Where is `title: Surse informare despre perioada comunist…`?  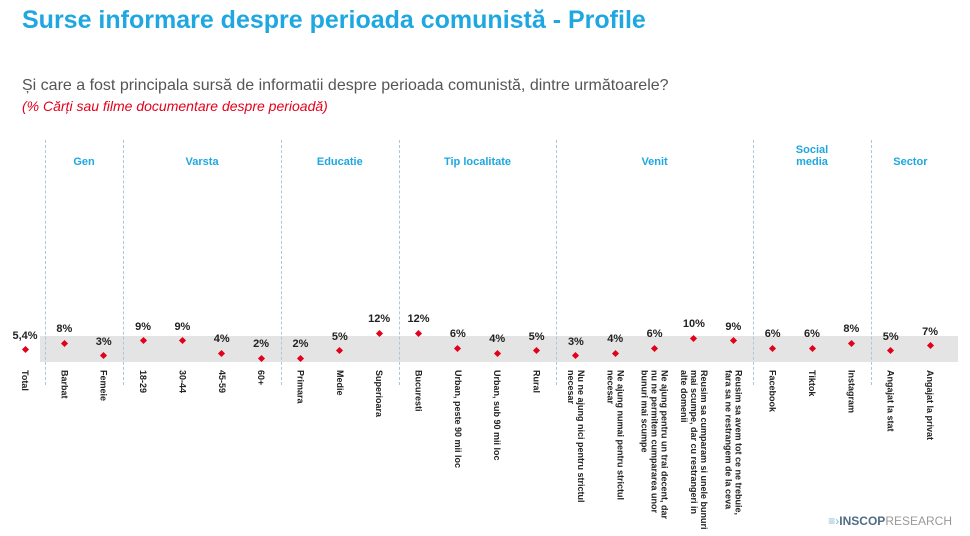 title: Surse informare despre perioada comunist… is located at coordinates (334, 20).